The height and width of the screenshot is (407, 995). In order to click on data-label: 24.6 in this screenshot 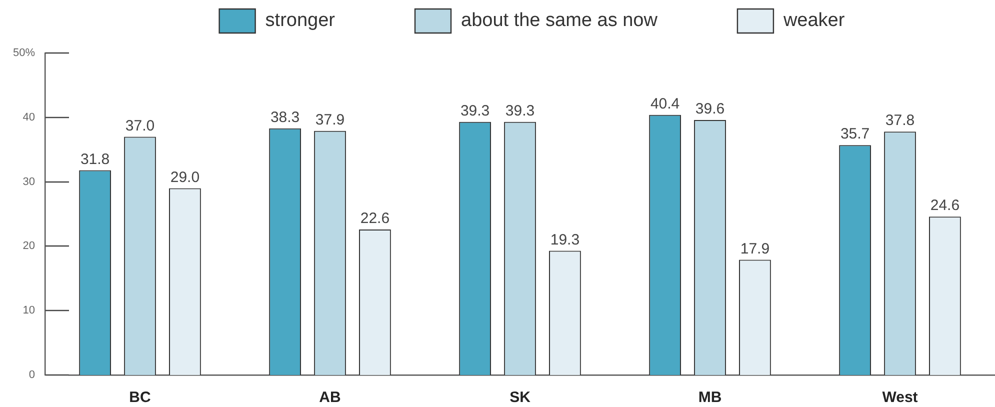, I will do `click(945, 205)`.